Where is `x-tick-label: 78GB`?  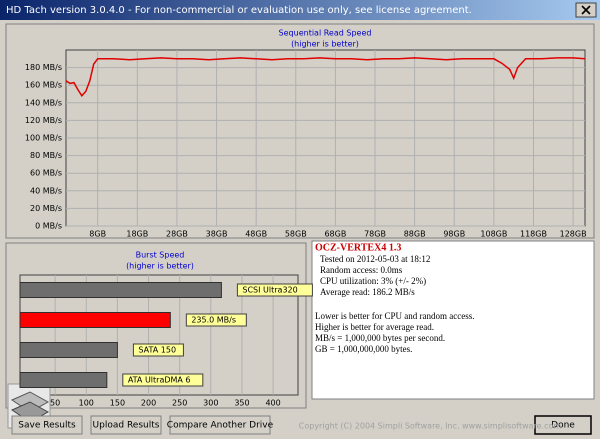
x-tick-label: 78GB is located at coordinates (375, 234).